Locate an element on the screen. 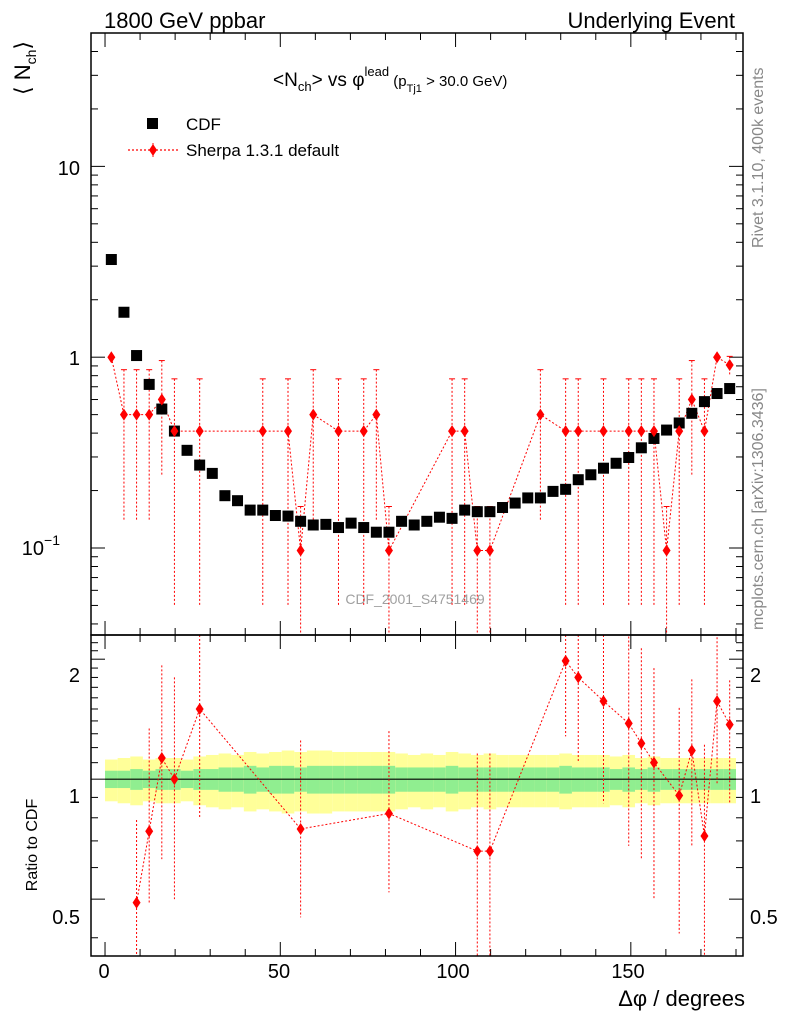 Image resolution: width=786 pixels, height=1024 pixels. y-axis-label: ⟨ Nch⟩ is located at coordinates (24, 68).